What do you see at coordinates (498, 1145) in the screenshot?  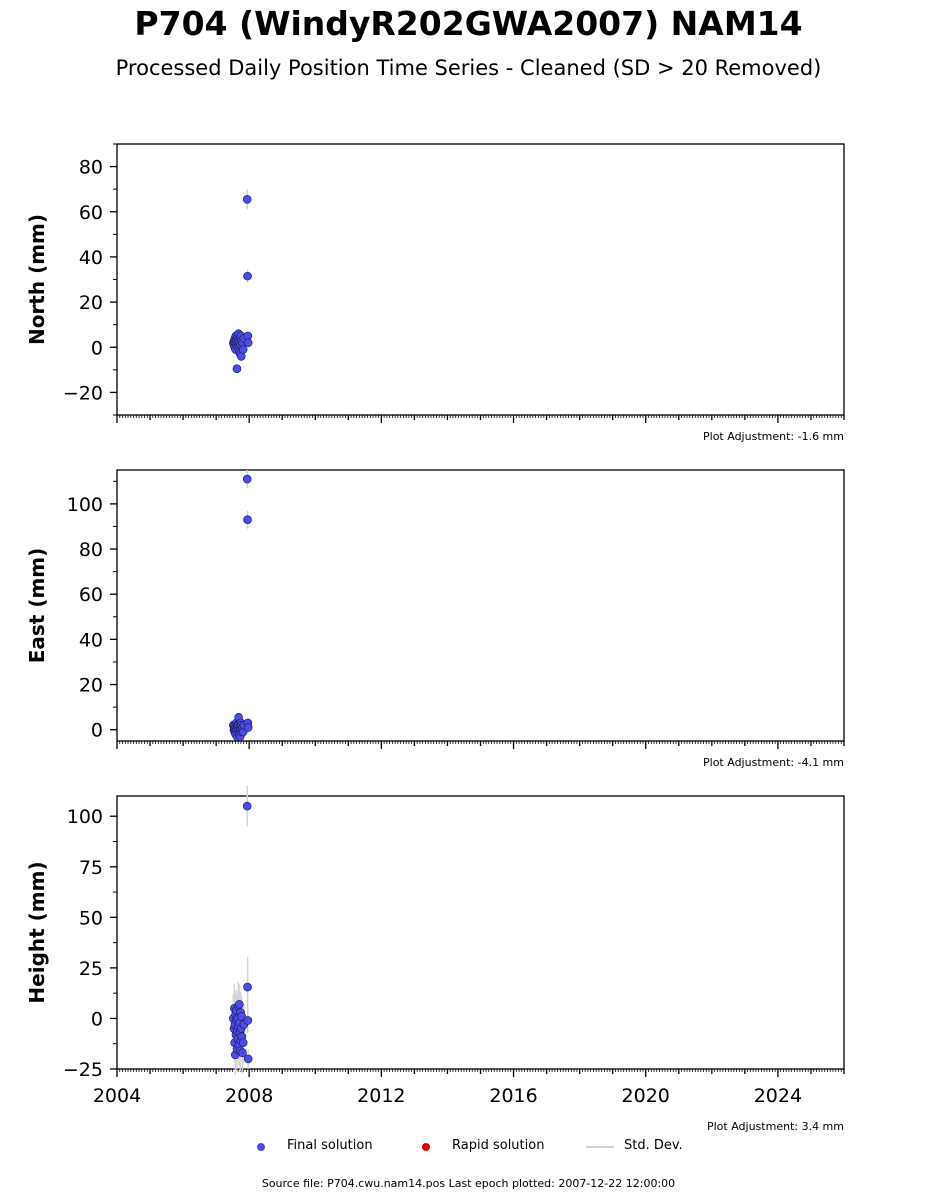 I see `legend-rapid-label: Rapid solution` at bounding box center [498, 1145].